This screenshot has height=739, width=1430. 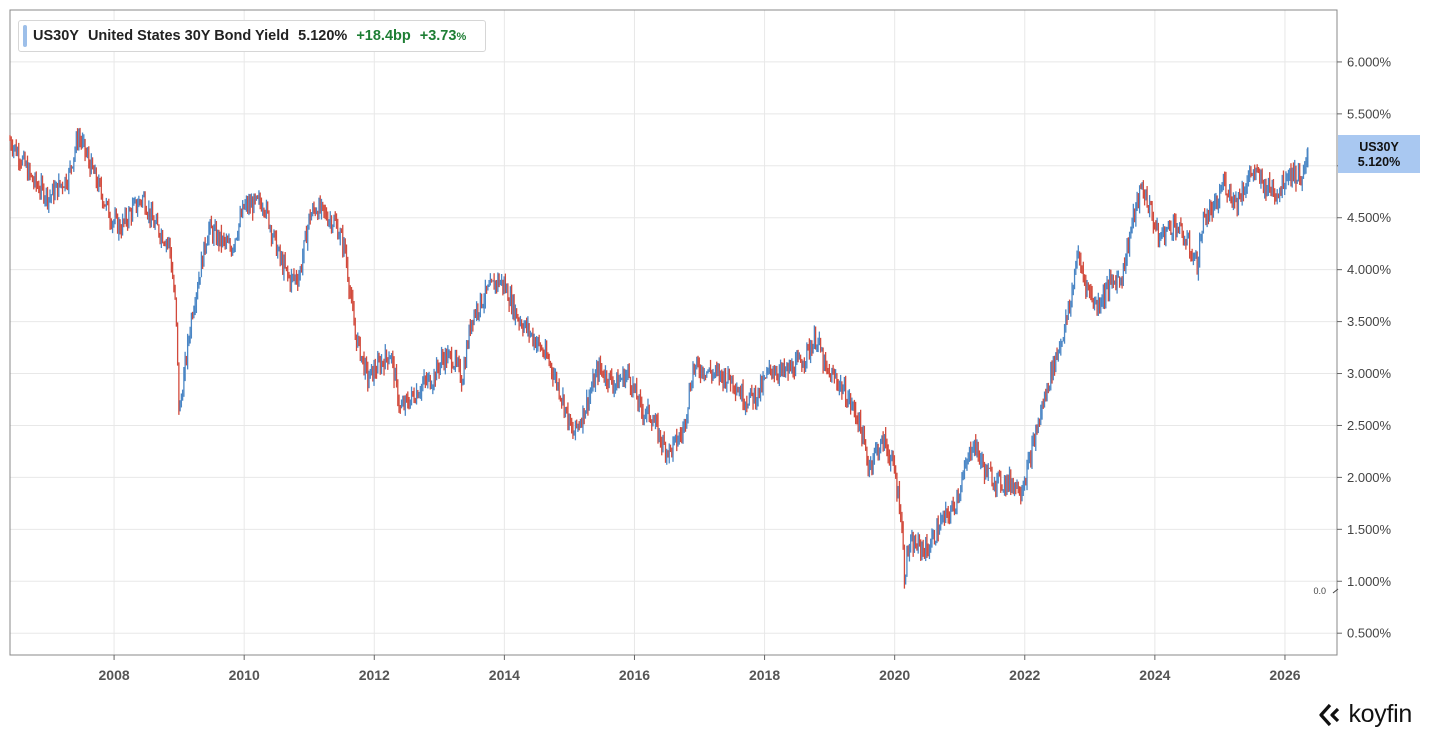 I want to click on legend-change-pct-value: +3.73, so click(x=438, y=36).